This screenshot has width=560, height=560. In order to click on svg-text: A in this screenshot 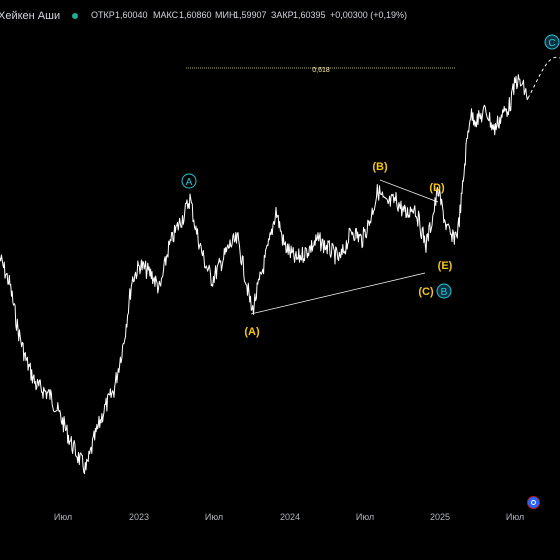, I will do `click(189, 182)`.